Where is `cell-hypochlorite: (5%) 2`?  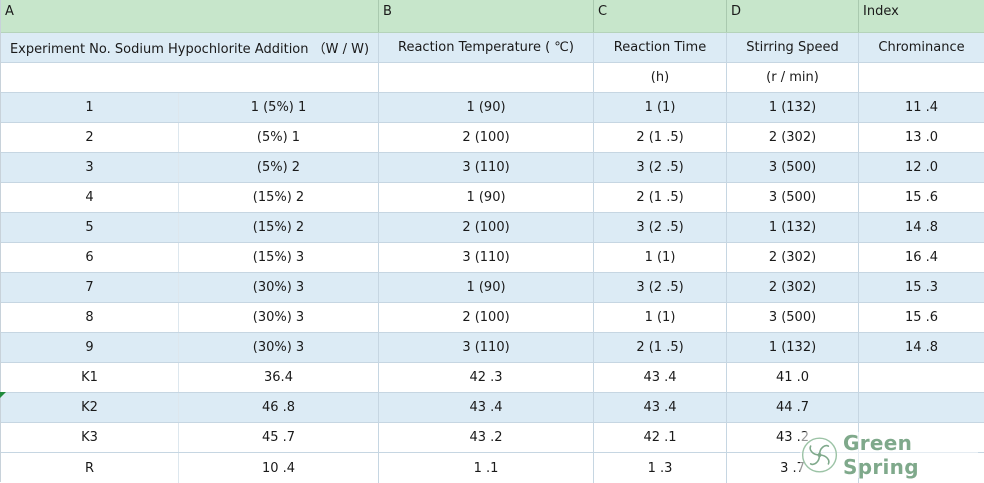
cell-hypochlorite: (5%) 2 is located at coordinates (279, 167).